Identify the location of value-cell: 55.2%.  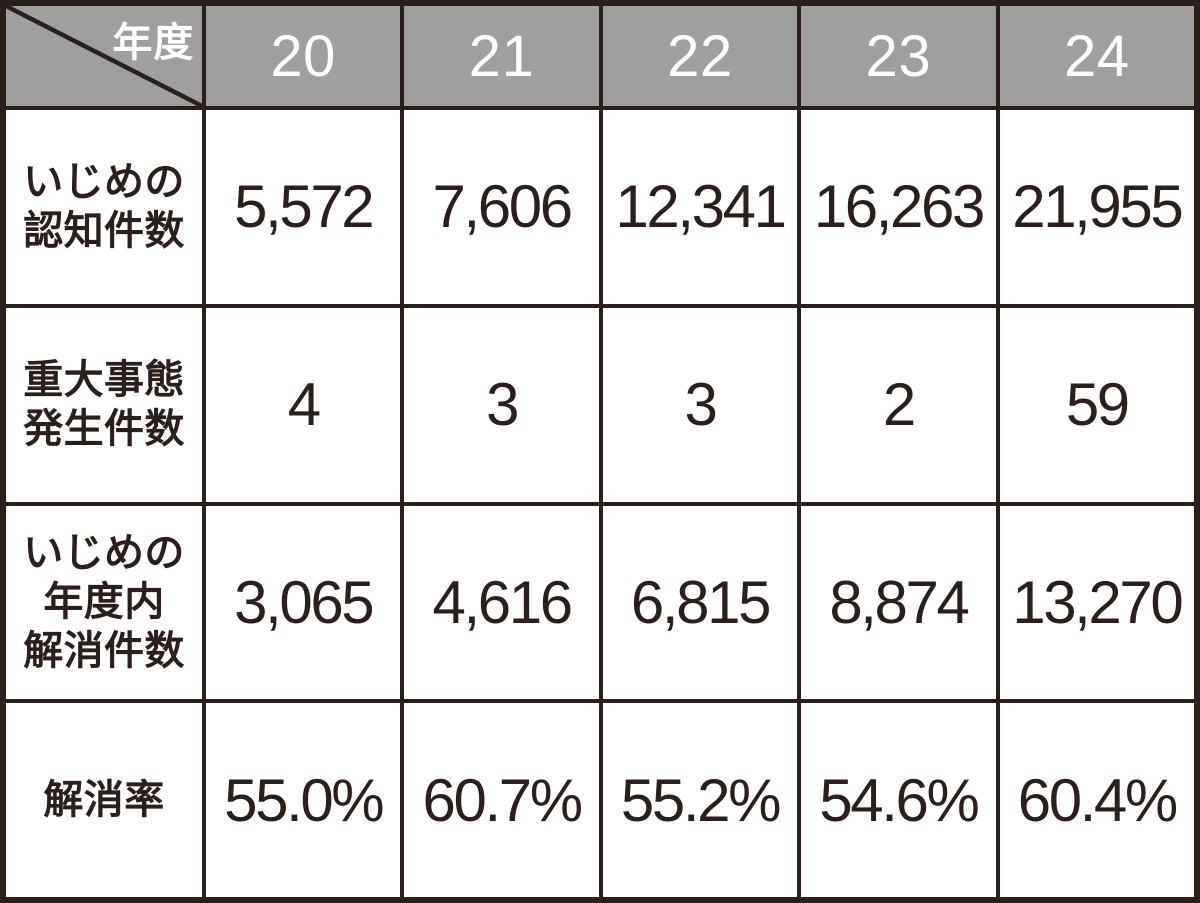
(700, 800).